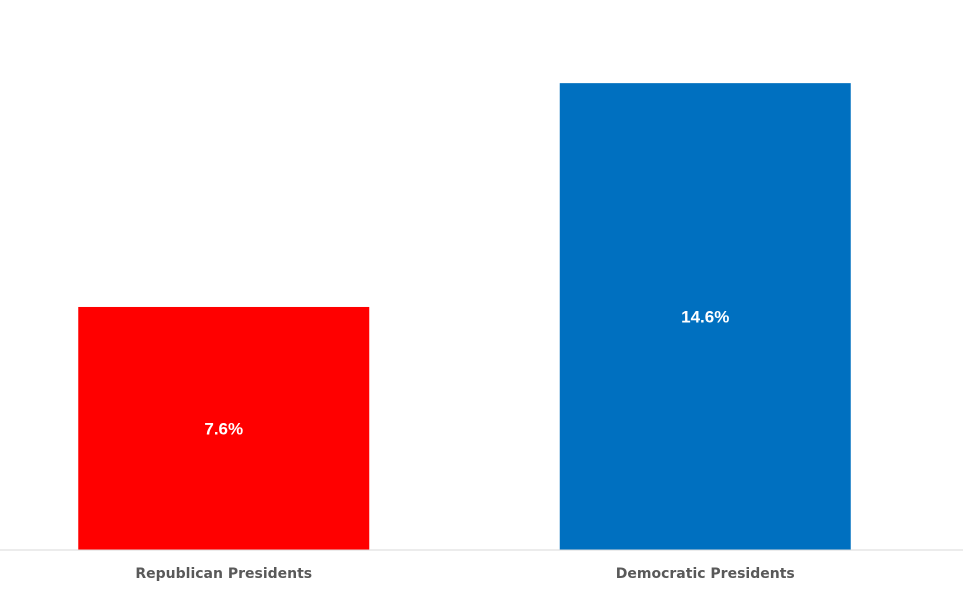  I want to click on data-label-democratic-presidents: 14.6%, so click(705, 317).